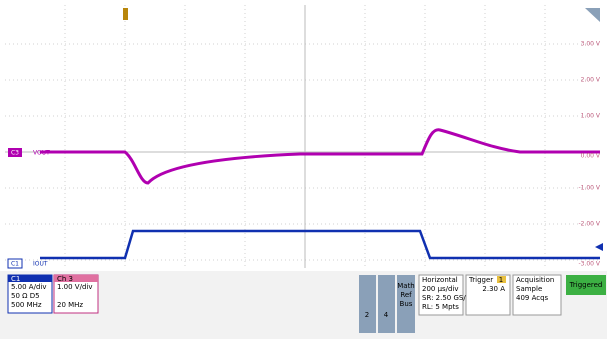 The height and width of the screenshot is (343, 607). I want to click on badge-title: Acquisition, so click(535, 280).